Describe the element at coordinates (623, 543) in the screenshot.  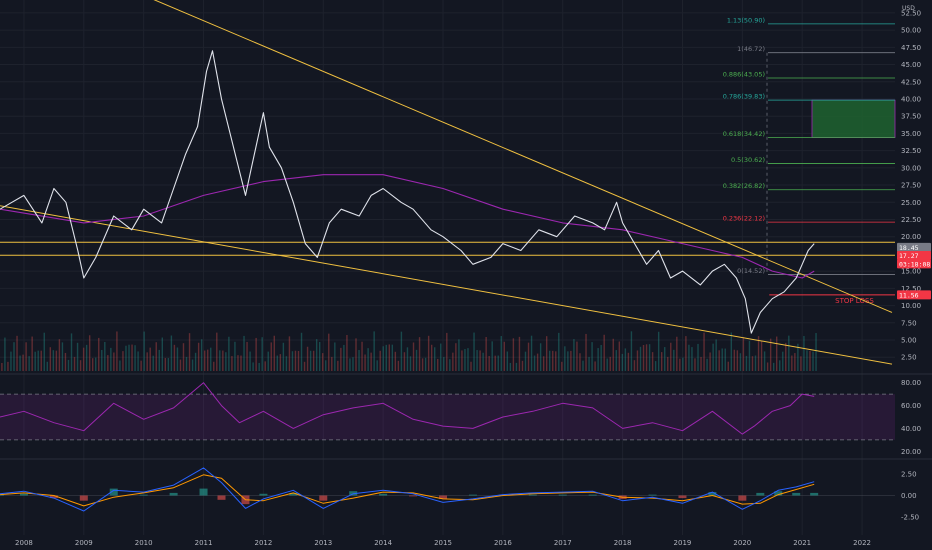
I see `x-tick-label: 2018` at that location.